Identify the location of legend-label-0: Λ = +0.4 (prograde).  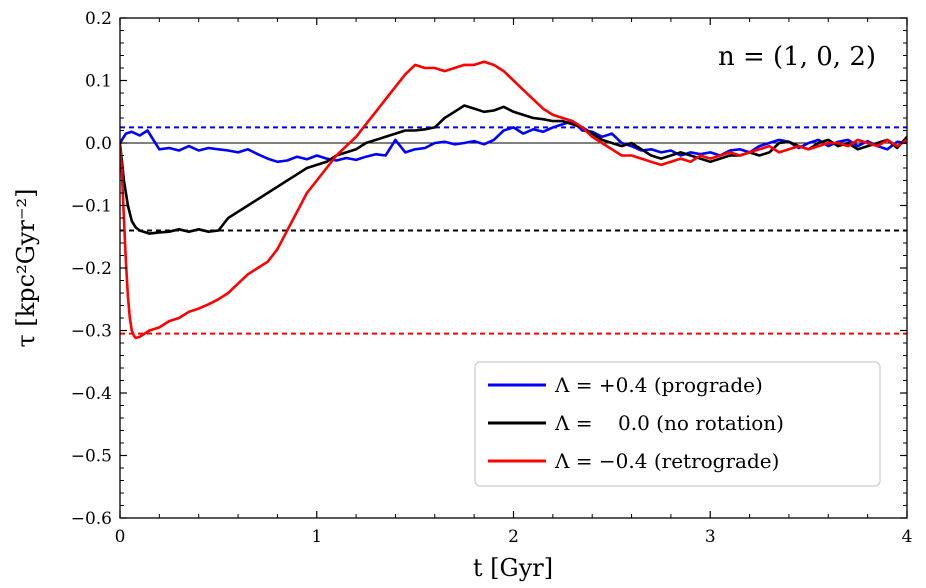
(658, 385).